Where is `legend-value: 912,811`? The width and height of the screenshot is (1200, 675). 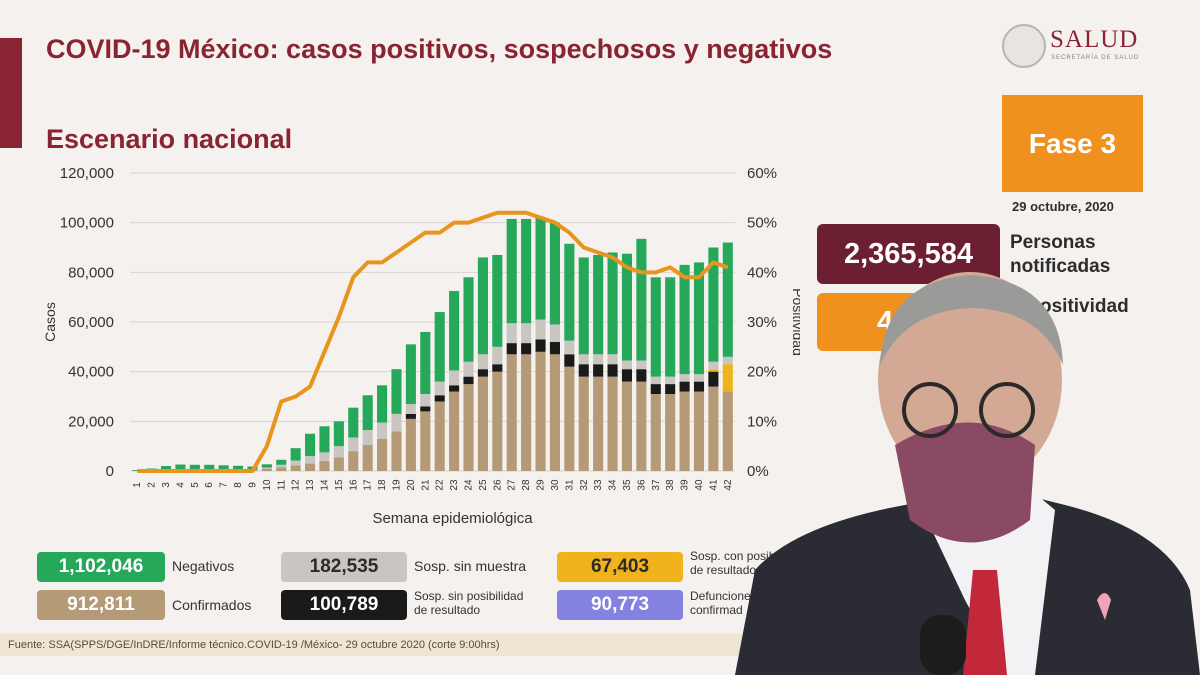
legend-value: 912,811 is located at coordinates (101, 604).